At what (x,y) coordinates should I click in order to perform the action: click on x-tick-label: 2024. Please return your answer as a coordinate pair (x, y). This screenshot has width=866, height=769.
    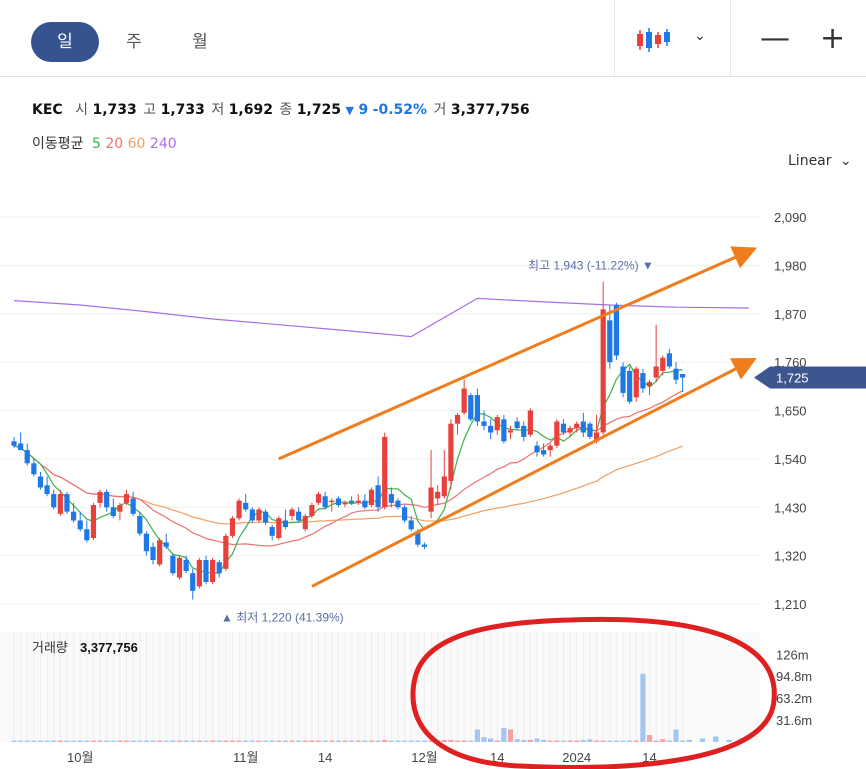
    Looking at the image, I should click on (576, 757).